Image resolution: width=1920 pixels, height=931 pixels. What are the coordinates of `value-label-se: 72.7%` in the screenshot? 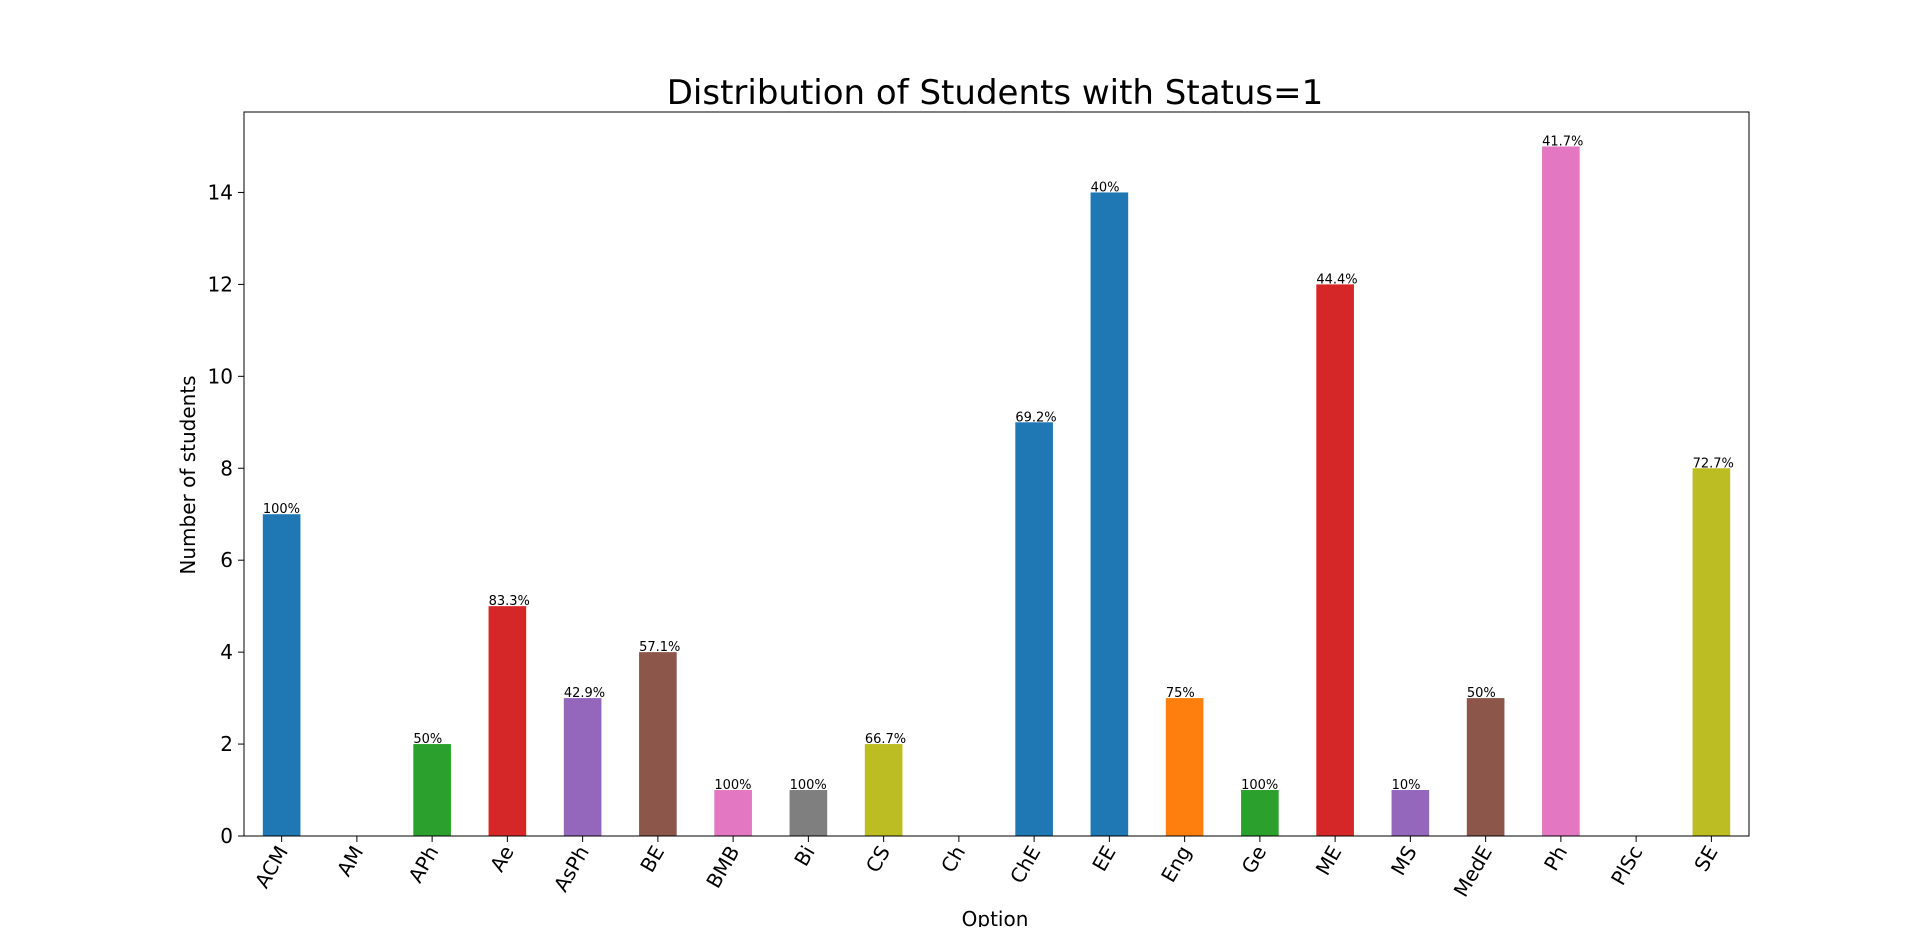 It's located at (1713, 463).